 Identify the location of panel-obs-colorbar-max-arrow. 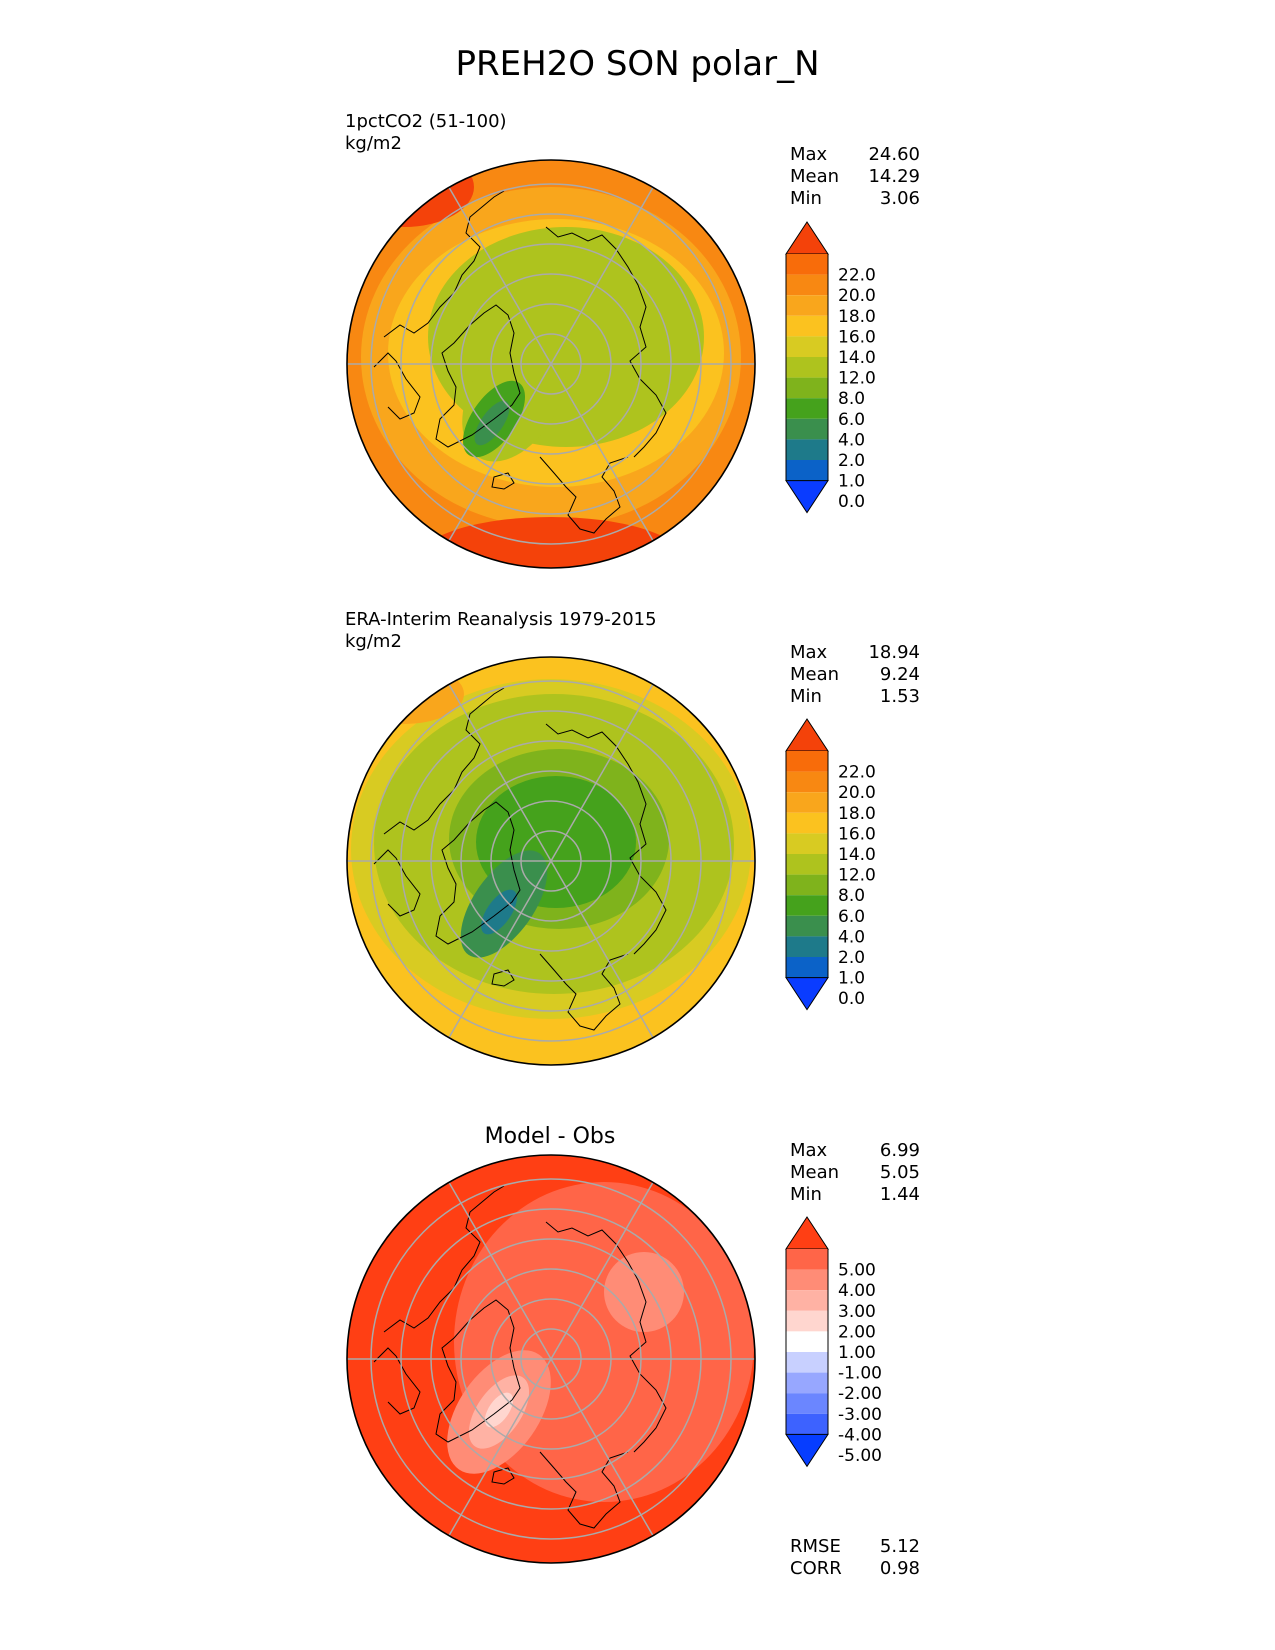
(807, 735).